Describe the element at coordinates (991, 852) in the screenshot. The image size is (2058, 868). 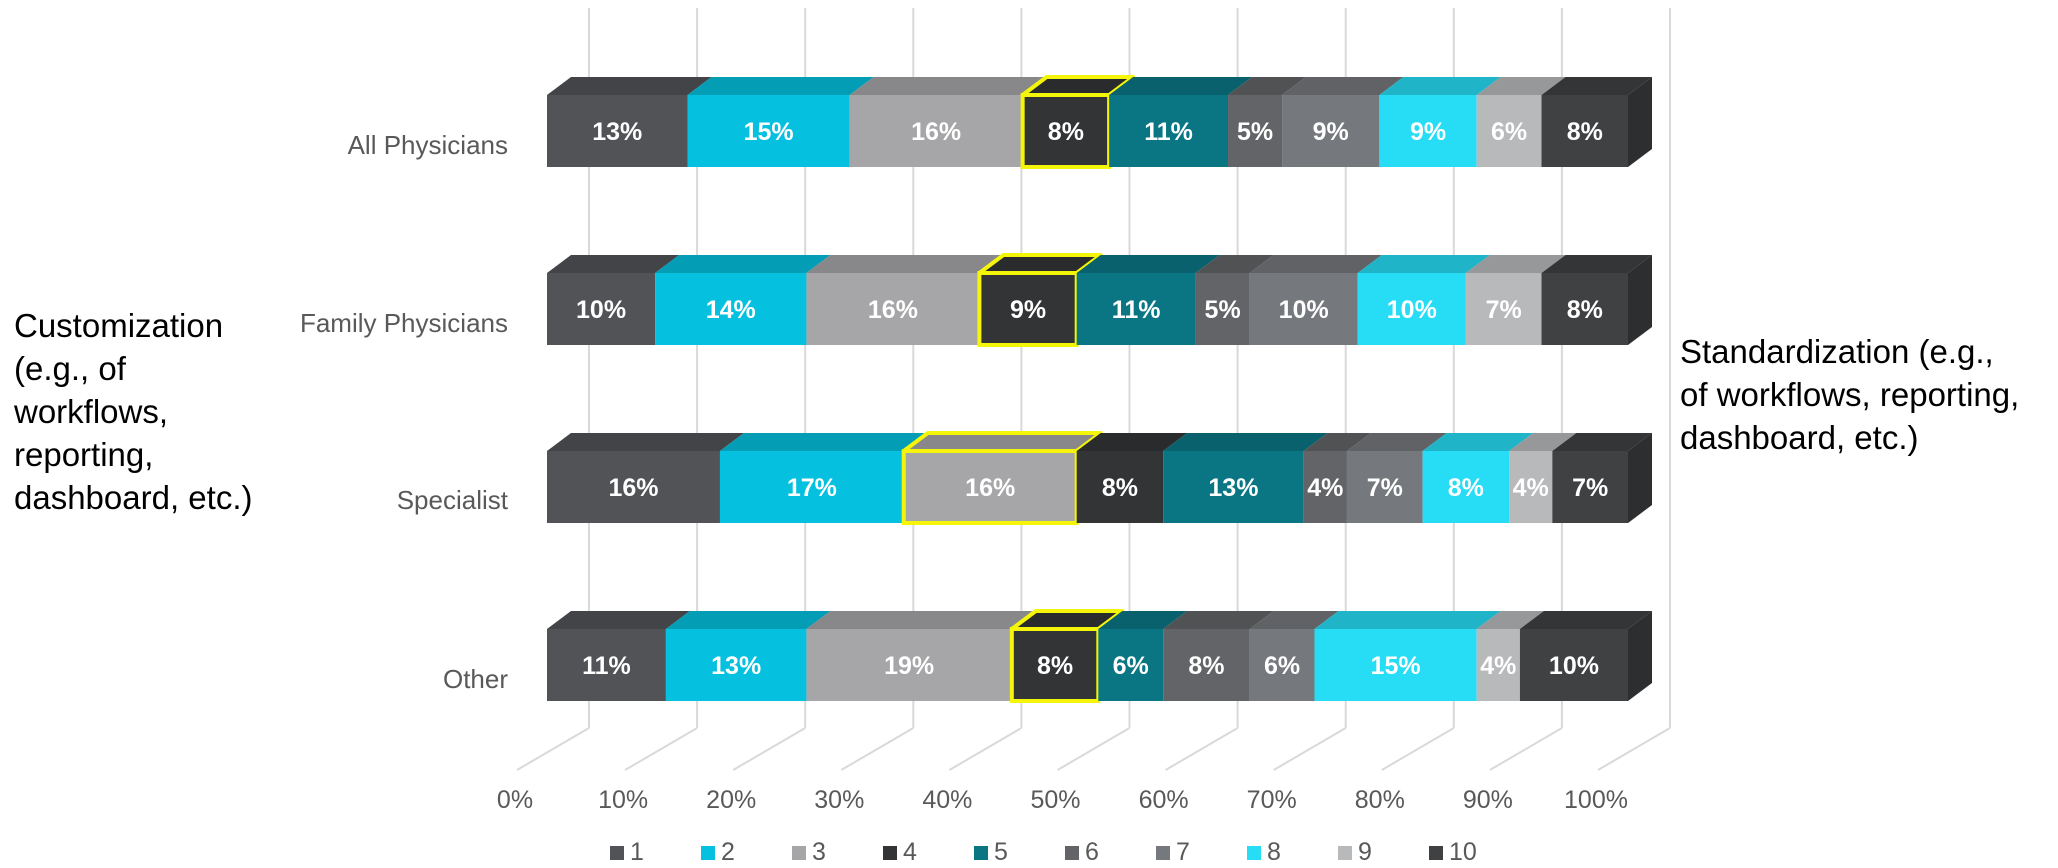
I see `legend-item: 5` at that location.